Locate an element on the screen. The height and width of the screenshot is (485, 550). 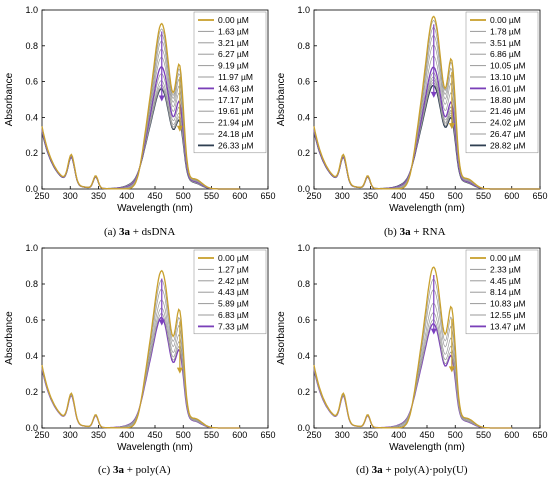
legend-label: 2.42 µM is located at coordinates (233, 281).